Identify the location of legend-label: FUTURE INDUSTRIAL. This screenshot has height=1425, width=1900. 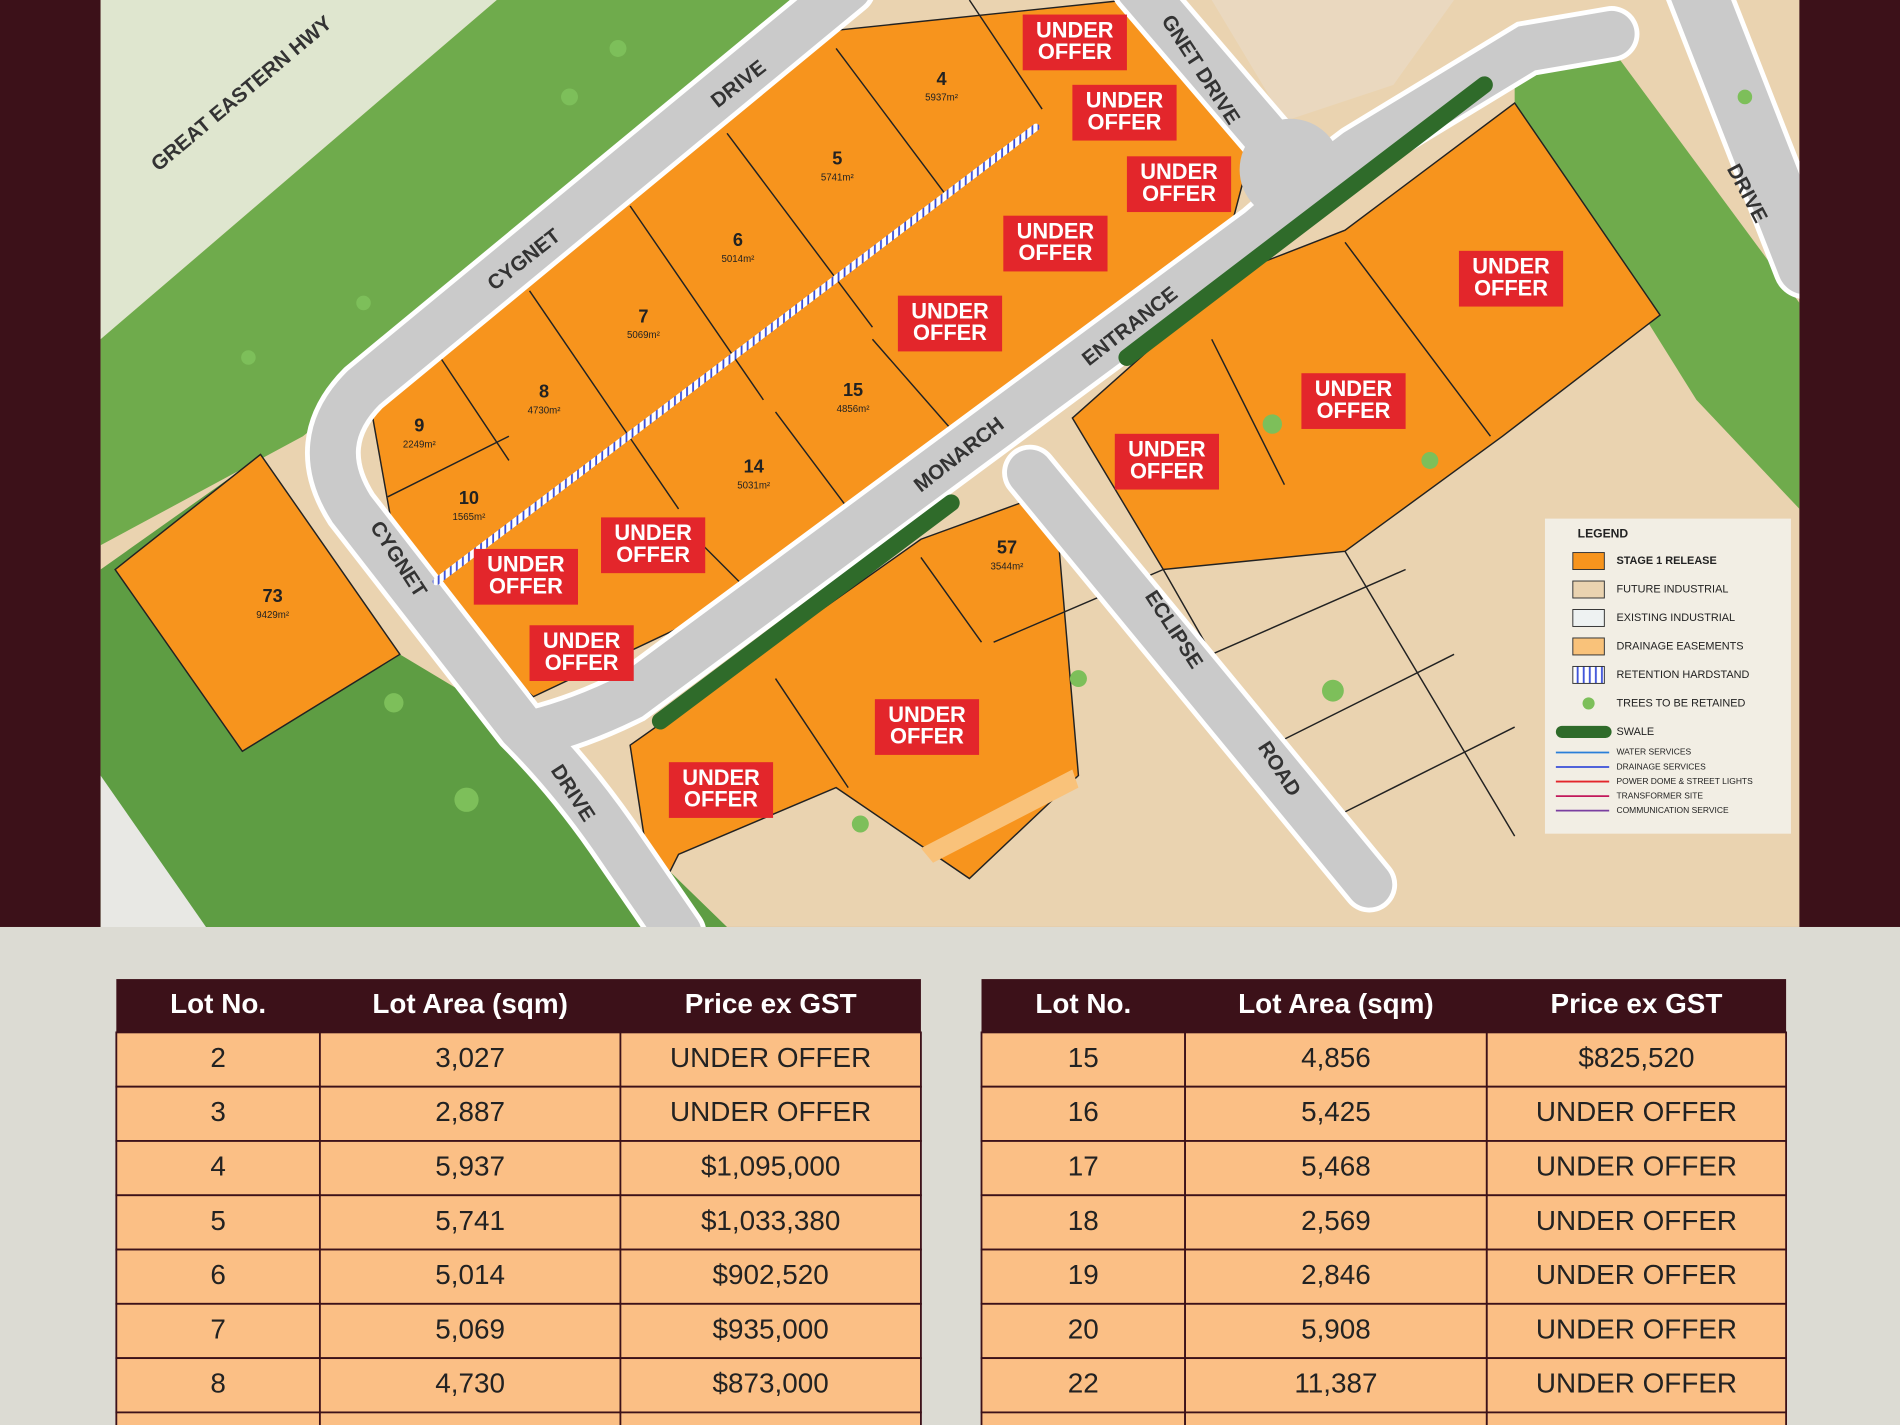
(1672, 589).